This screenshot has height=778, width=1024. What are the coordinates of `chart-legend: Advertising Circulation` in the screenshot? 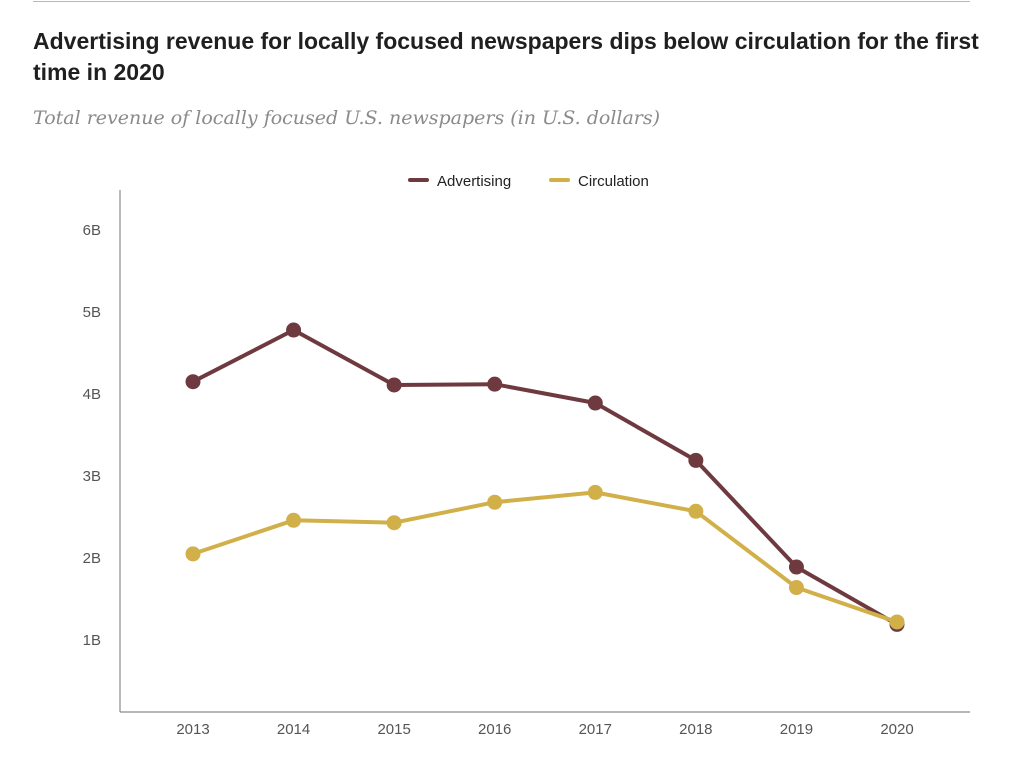 It's located at (528, 181).